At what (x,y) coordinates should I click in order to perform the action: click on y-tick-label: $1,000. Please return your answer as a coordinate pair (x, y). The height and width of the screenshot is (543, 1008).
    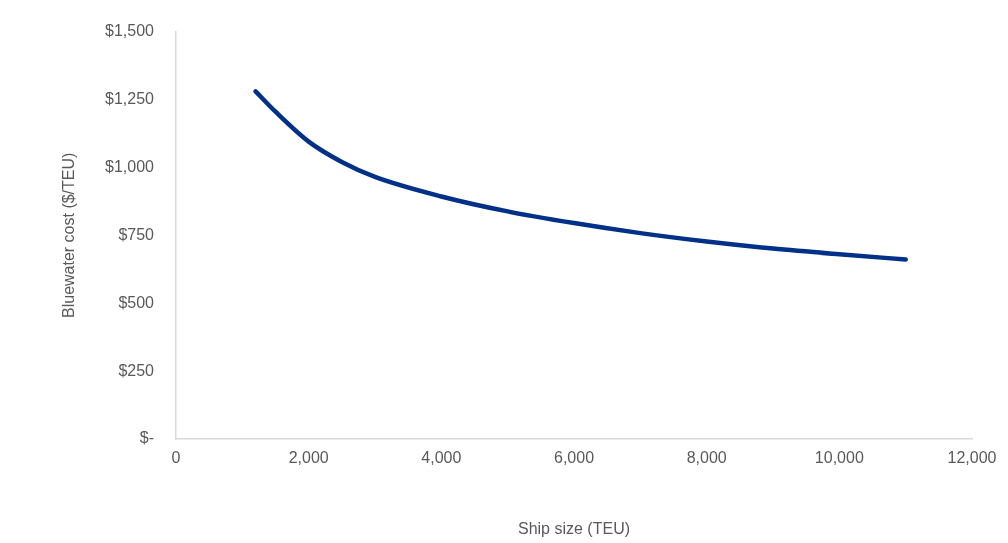
    Looking at the image, I should click on (130, 166).